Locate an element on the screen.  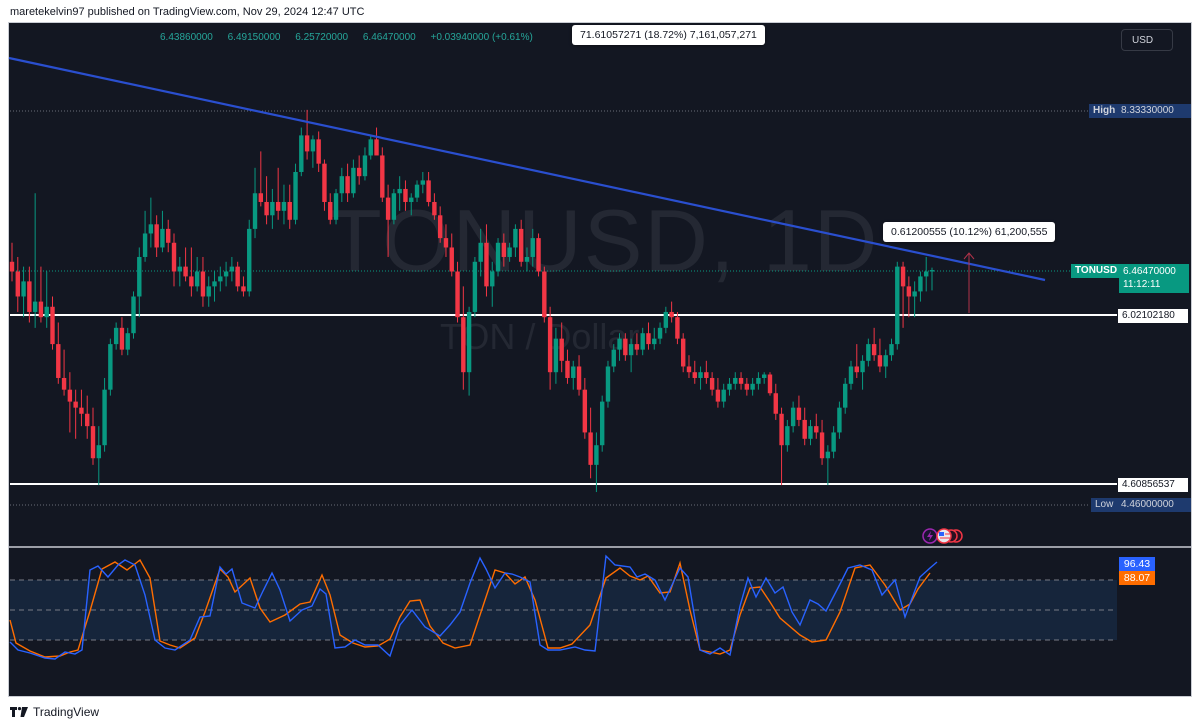
last-price-value: 6.46470000 is located at coordinates (1149, 271).